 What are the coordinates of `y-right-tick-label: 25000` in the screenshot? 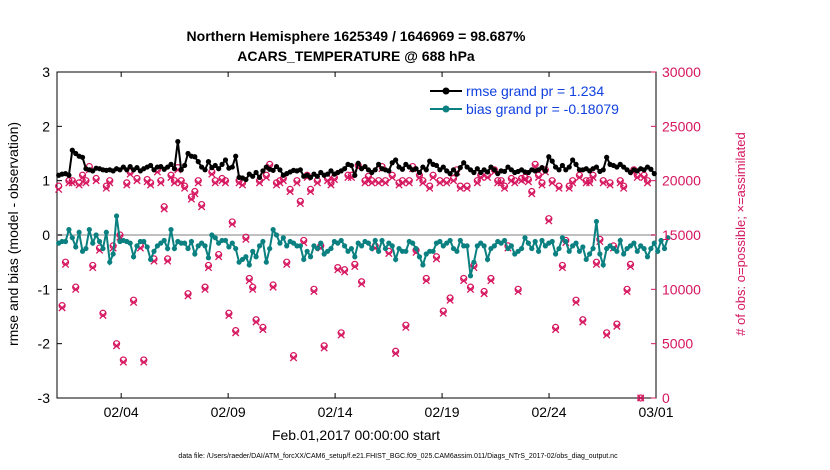 It's located at (681, 126).